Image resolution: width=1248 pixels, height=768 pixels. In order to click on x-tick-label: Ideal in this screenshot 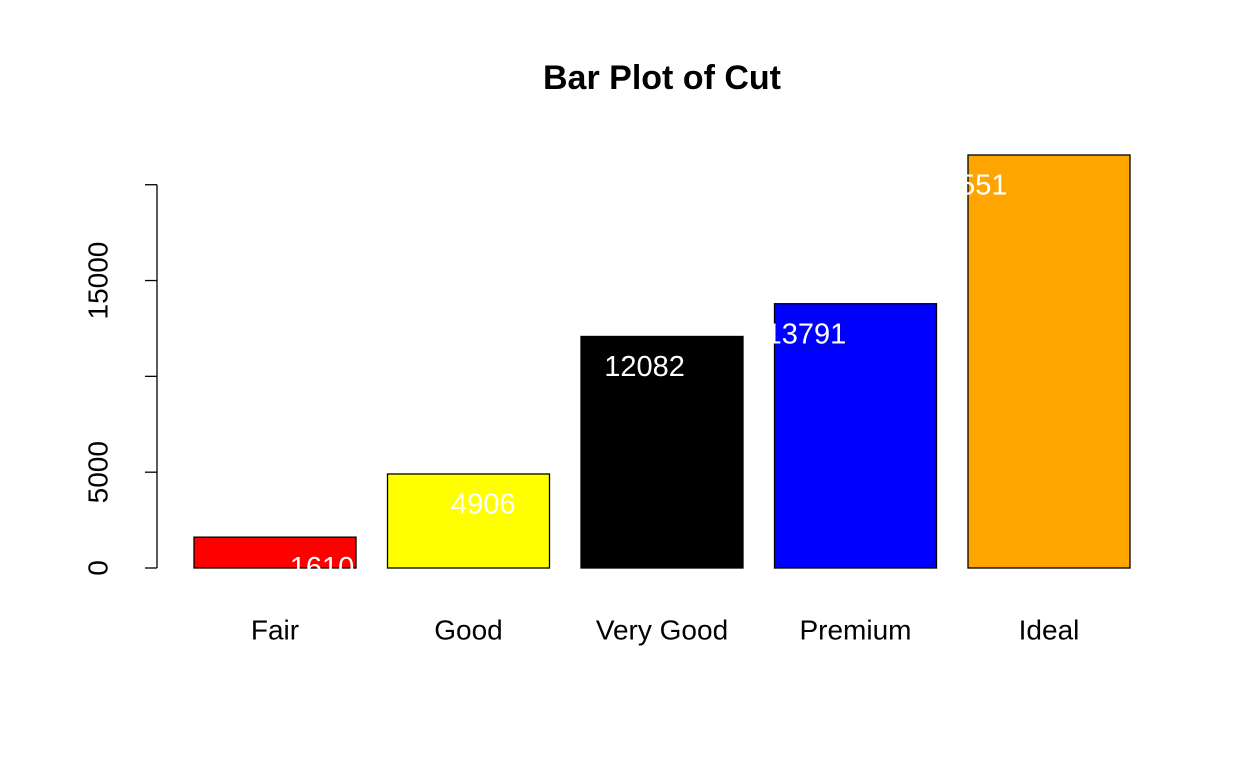, I will do `click(1049, 629)`.